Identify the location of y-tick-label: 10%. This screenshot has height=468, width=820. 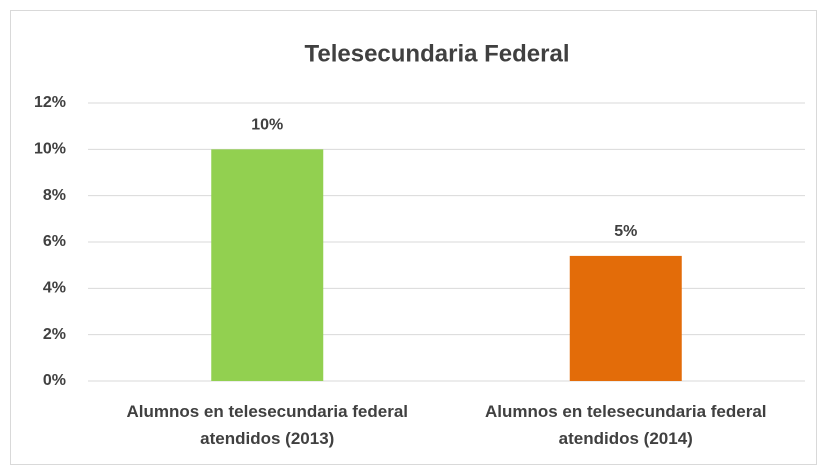
(50, 149).